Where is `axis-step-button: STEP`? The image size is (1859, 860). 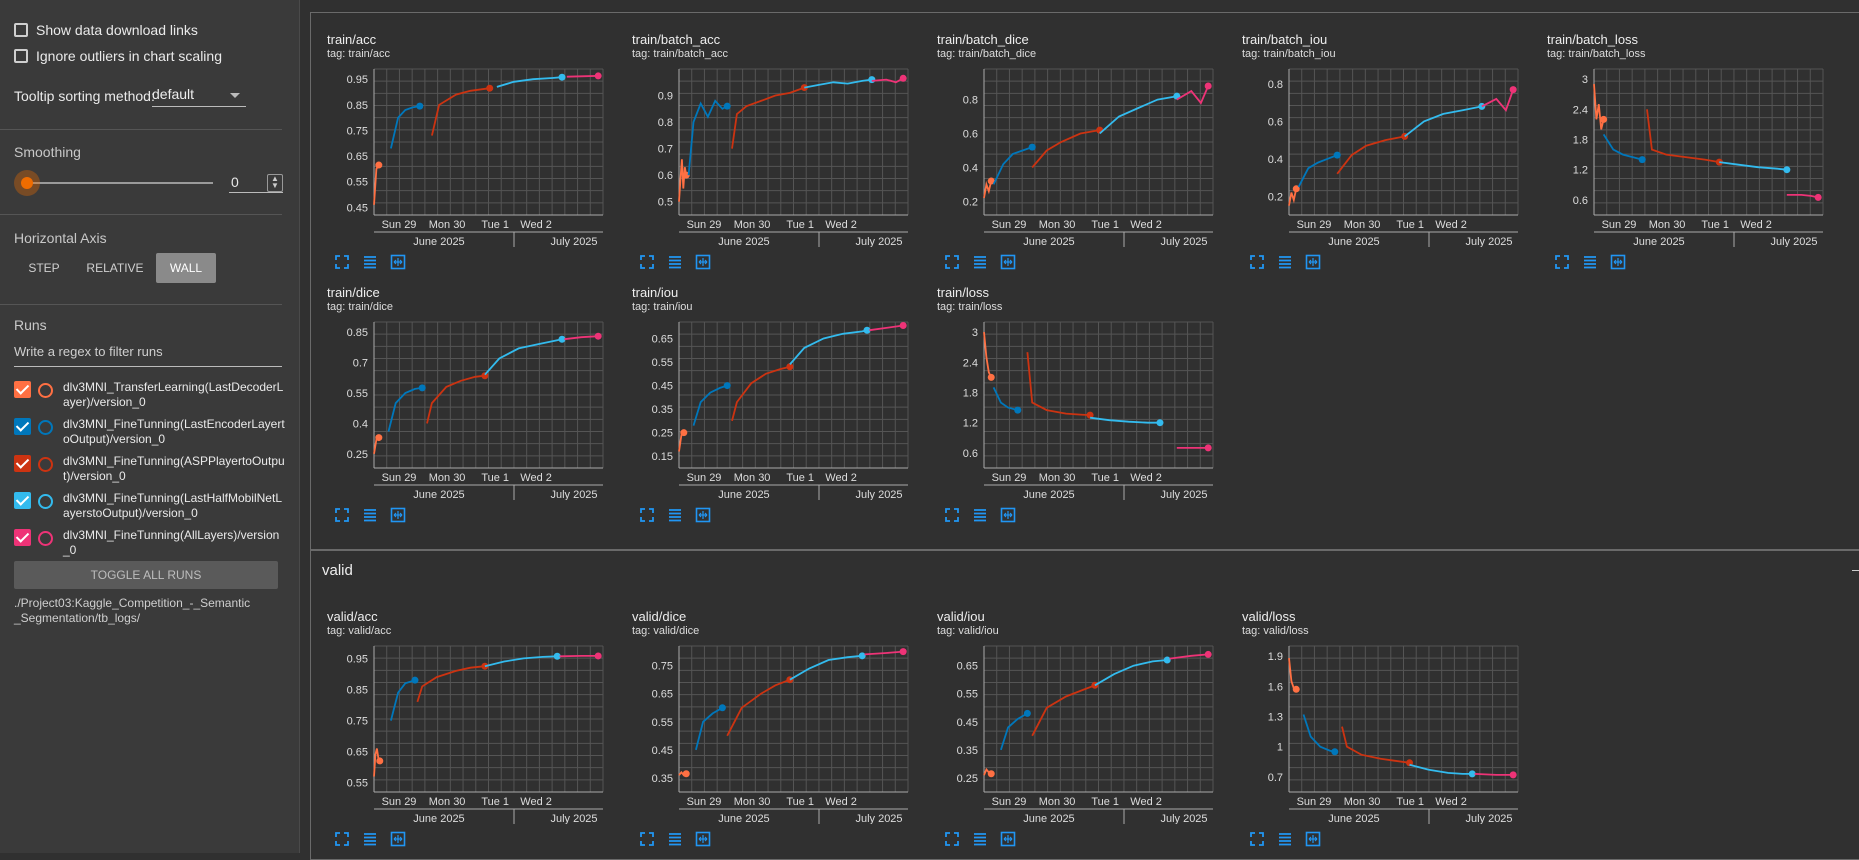
axis-step-button: STEP is located at coordinates (44, 268).